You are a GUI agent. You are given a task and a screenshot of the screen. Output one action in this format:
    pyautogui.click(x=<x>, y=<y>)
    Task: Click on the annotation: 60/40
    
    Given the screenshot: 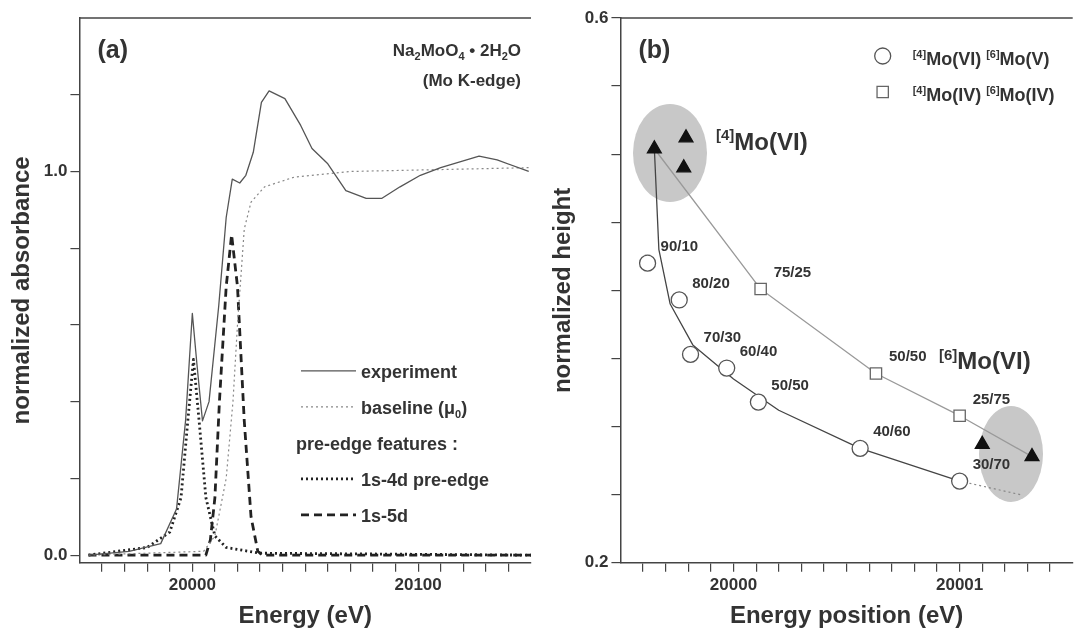 What is the action you would take?
    pyautogui.click(x=758, y=351)
    